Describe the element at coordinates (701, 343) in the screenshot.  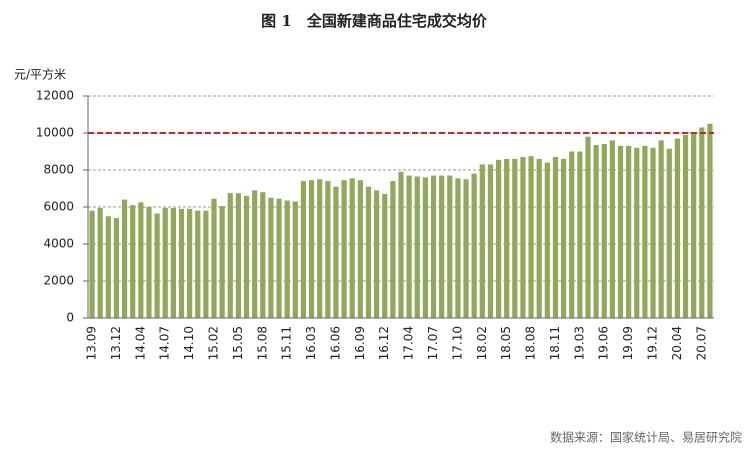
I see `x-tick-label: 20.07` at that location.